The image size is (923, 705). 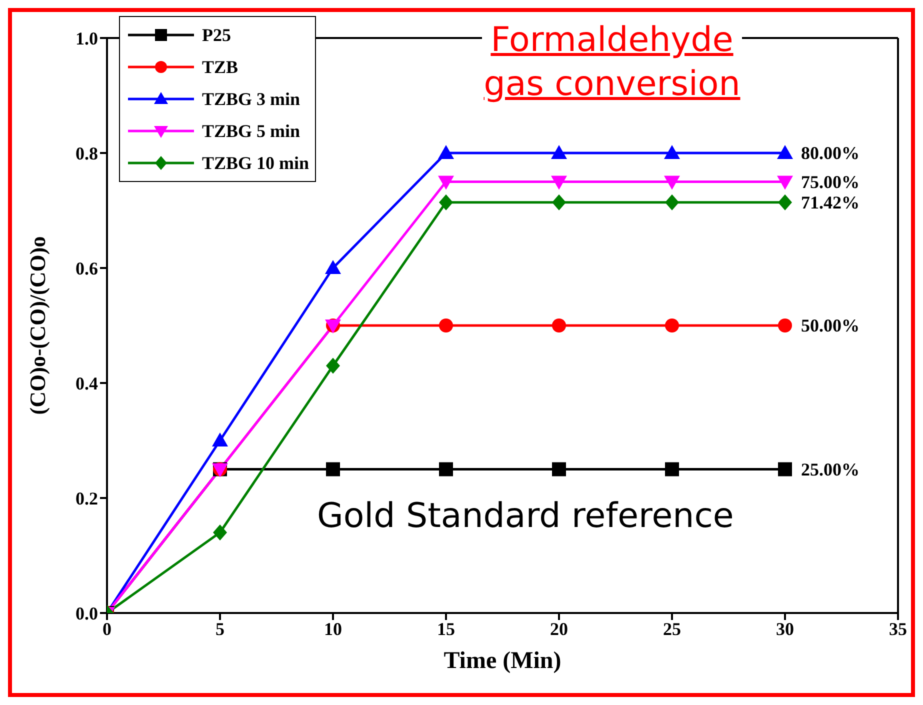 I want to click on legend-label: TZBG 3 min, so click(x=251, y=99).